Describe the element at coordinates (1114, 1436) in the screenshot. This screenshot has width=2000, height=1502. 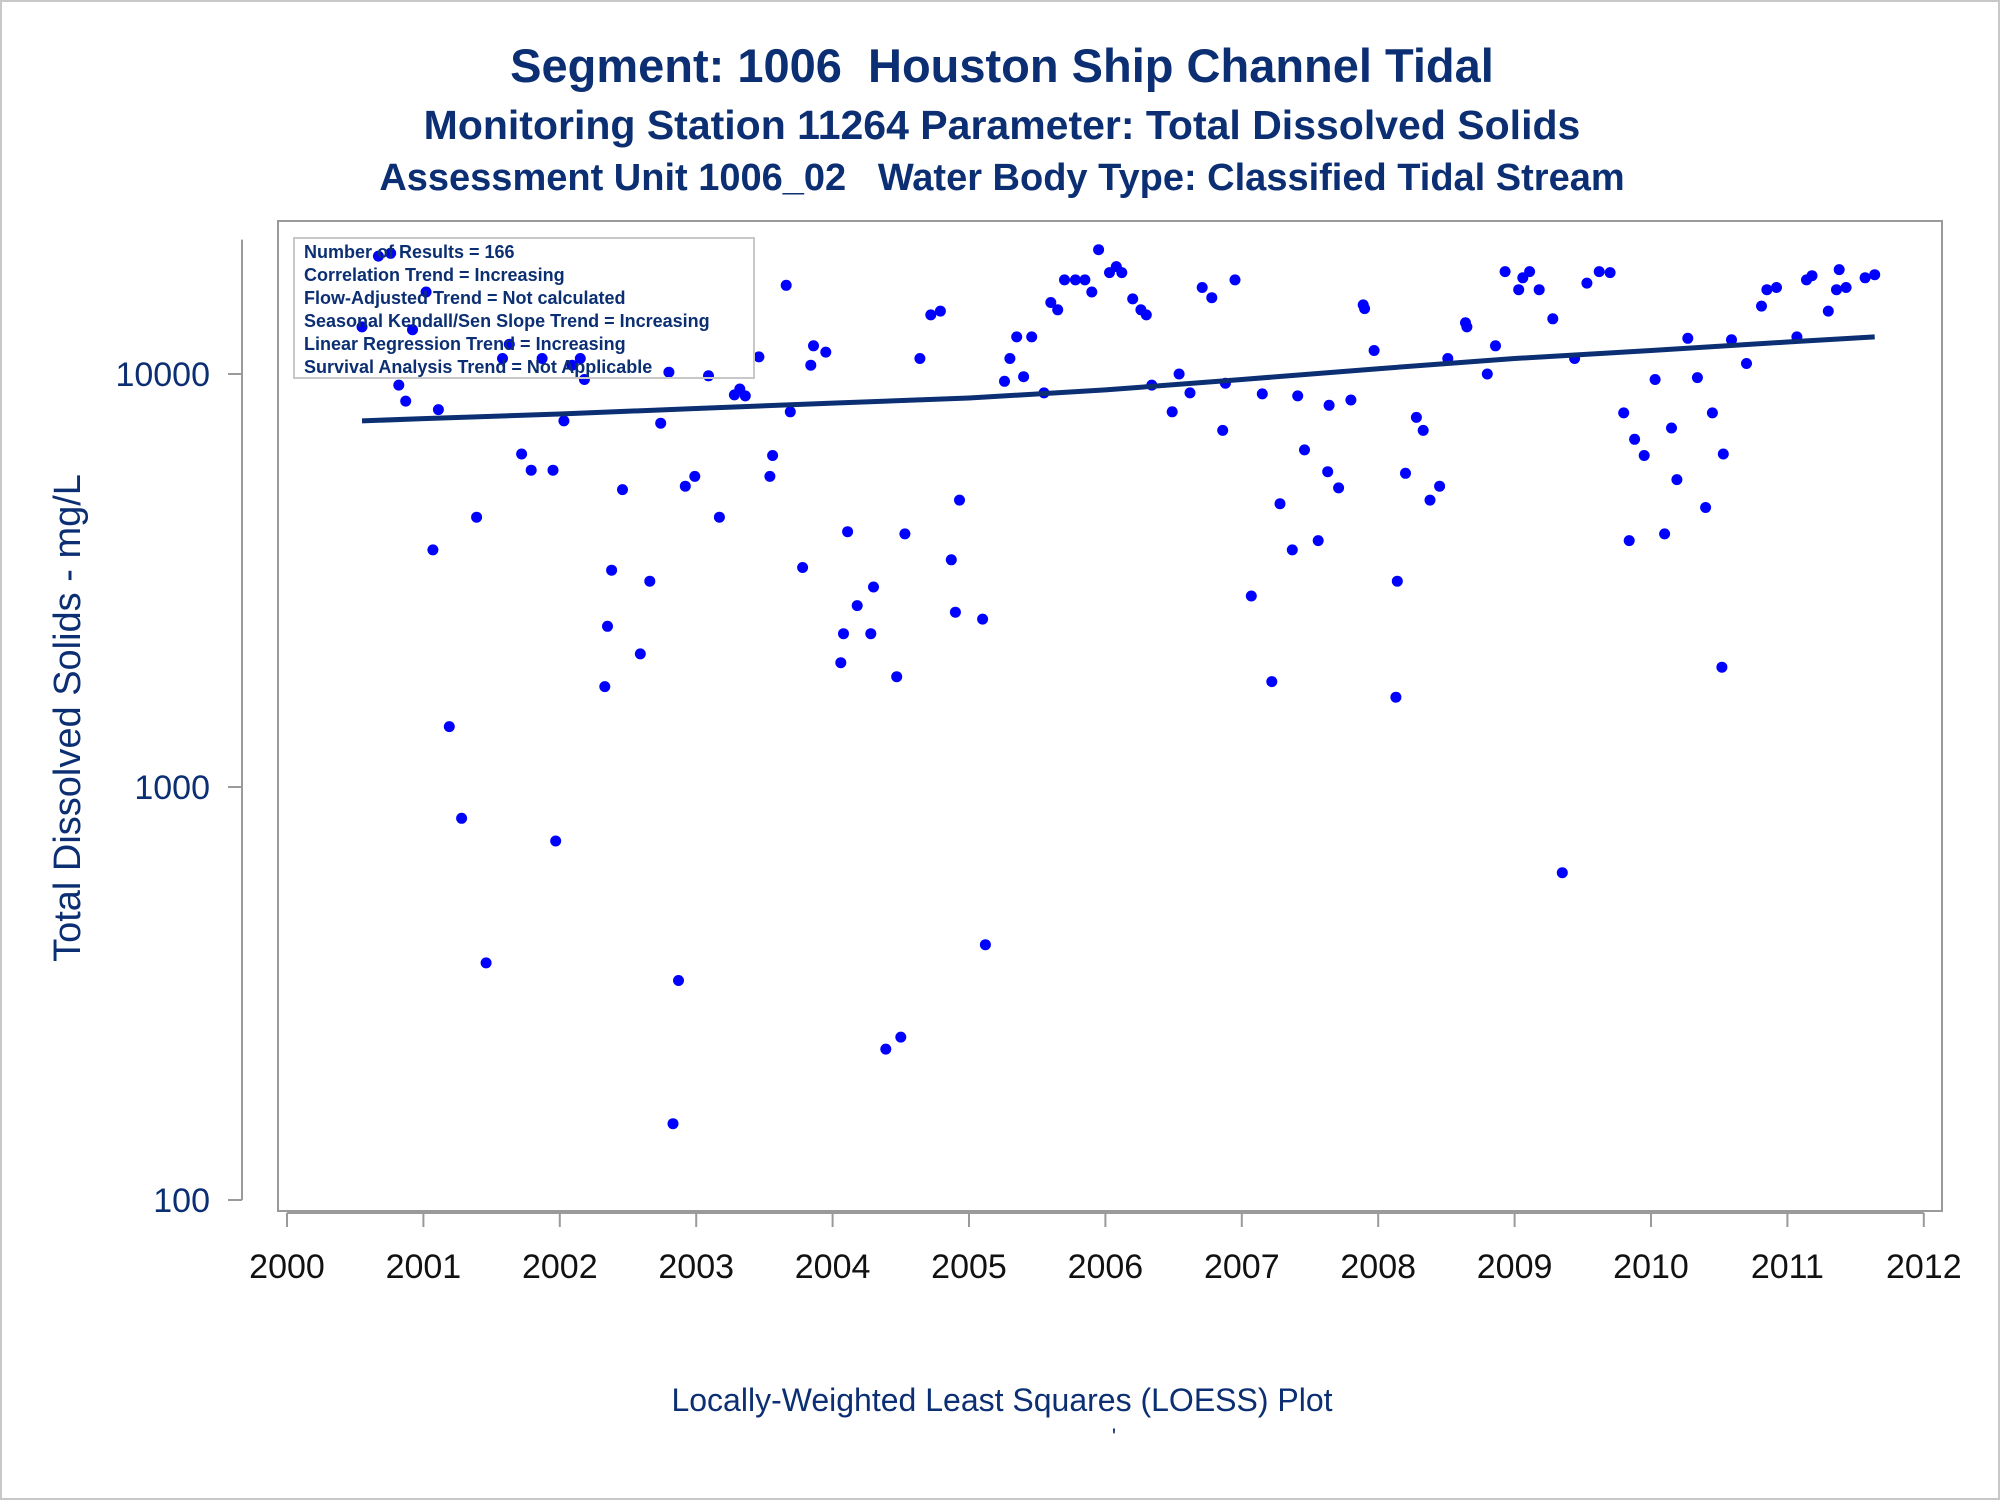
I see `footnote-mark: '` at that location.